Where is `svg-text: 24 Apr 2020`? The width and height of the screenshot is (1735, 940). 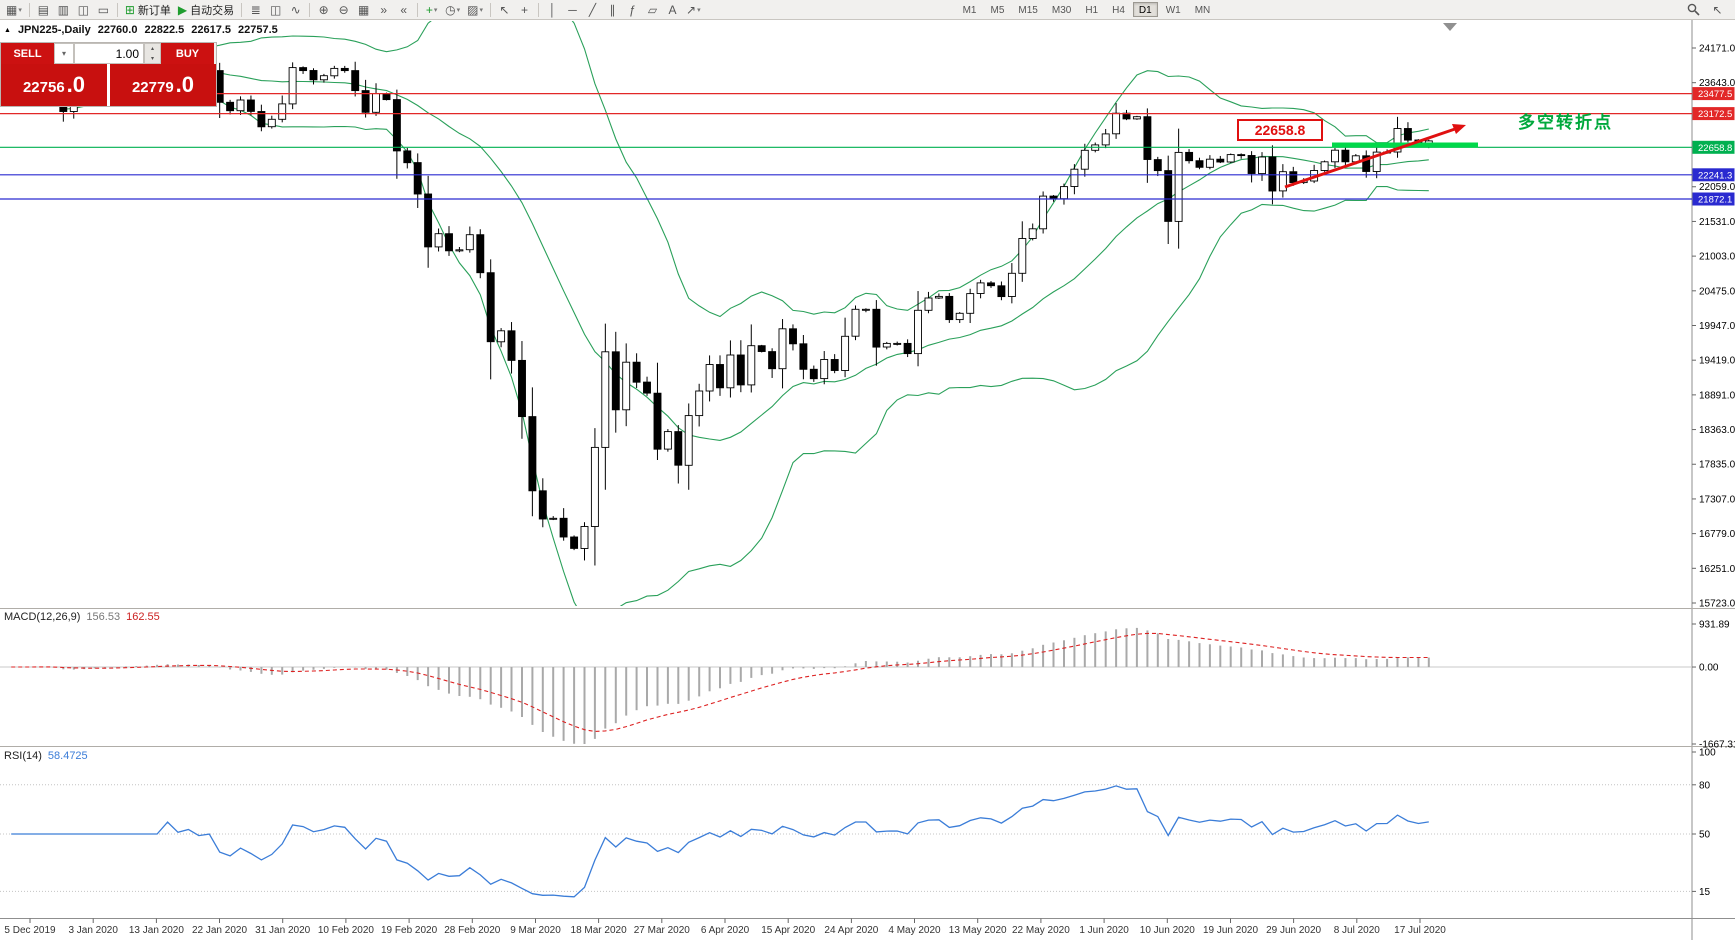
svg-text: 24 Apr 2020 is located at coordinates (851, 930).